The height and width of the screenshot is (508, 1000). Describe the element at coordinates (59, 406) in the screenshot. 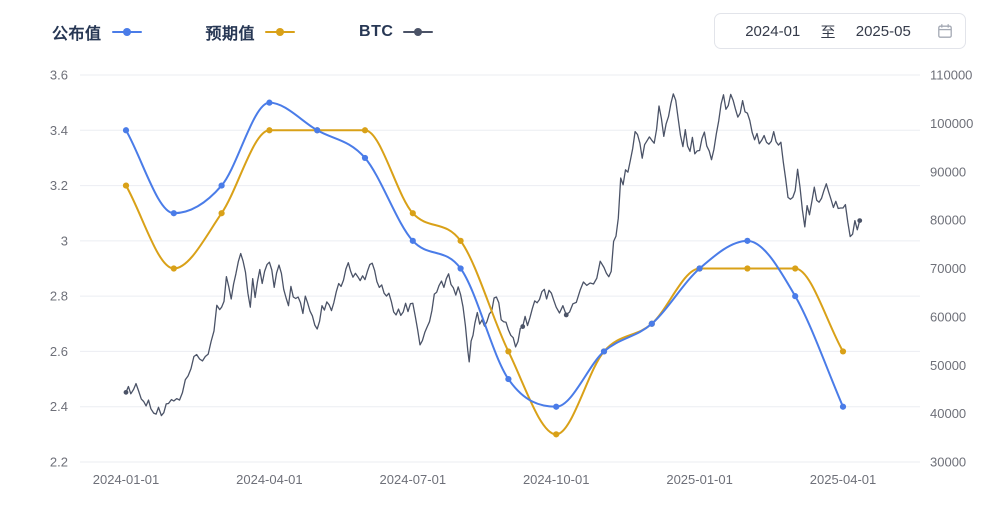

I see `y-axis-left-label: 2.4` at that location.